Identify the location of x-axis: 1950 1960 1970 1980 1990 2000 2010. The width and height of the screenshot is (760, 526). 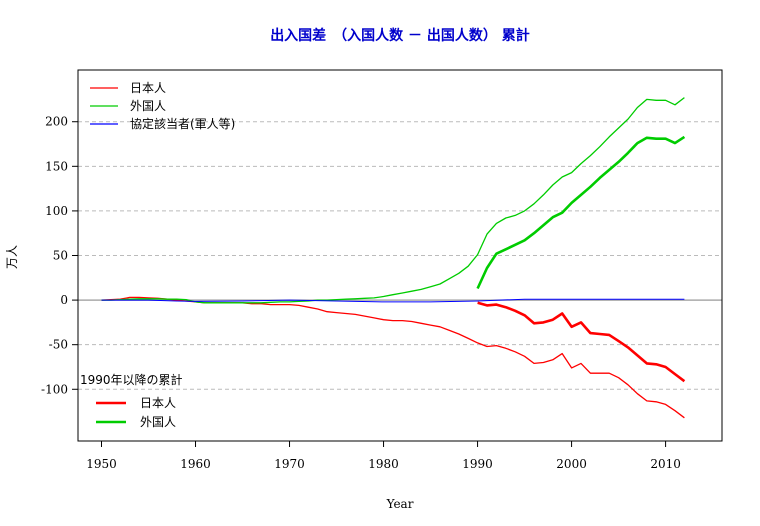
(383, 456).